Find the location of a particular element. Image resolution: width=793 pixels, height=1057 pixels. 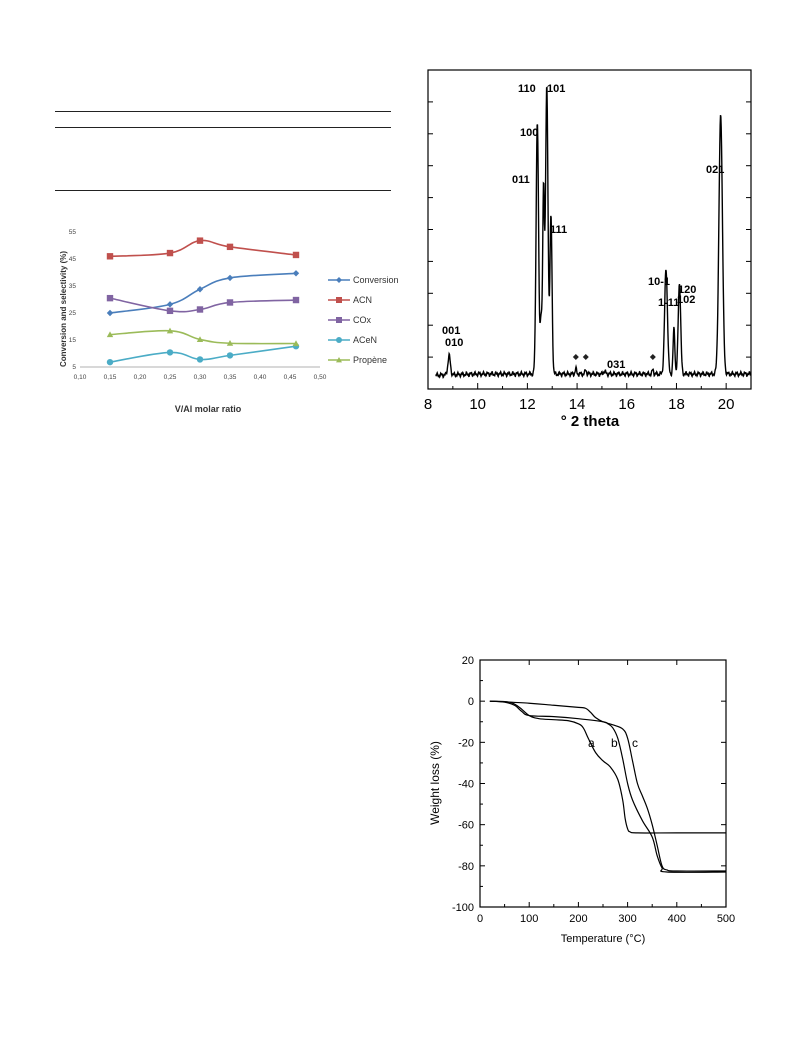

c1-y-tick-label: 5 is located at coordinates (74, 367).